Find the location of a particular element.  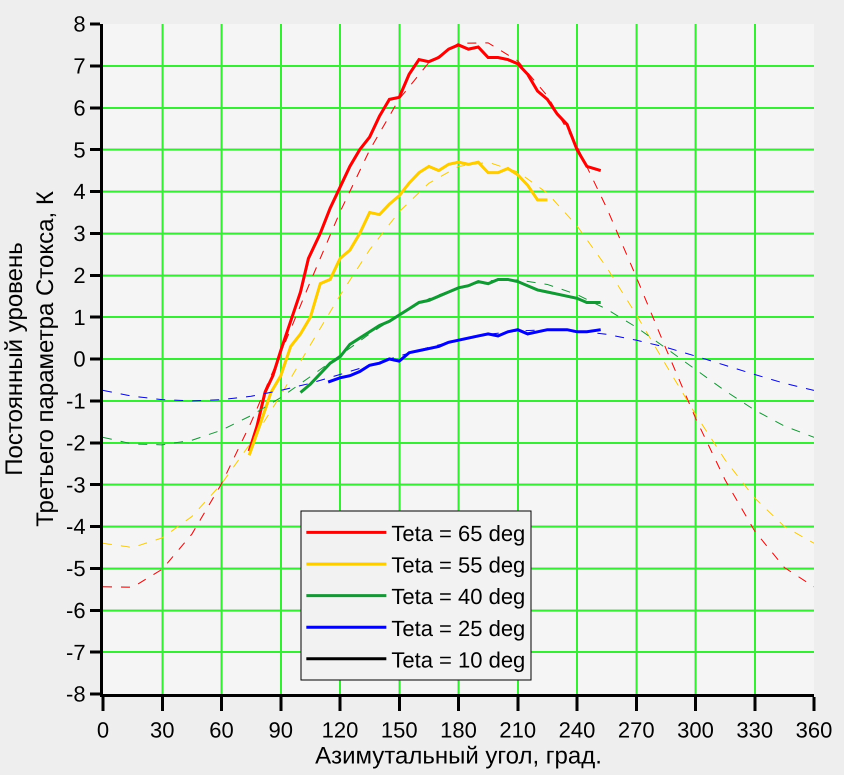

y-tick-label: 3 is located at coordinates (79, 233).